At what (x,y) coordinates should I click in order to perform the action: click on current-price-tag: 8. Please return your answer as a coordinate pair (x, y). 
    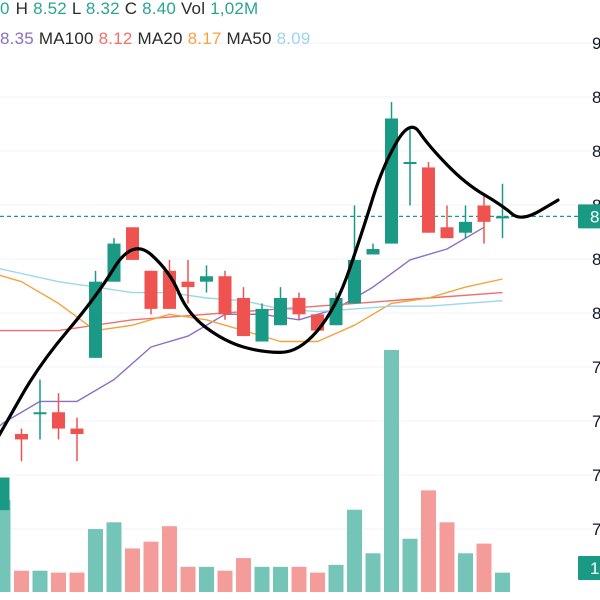
    Looking at the image, I should click on (594, 216).